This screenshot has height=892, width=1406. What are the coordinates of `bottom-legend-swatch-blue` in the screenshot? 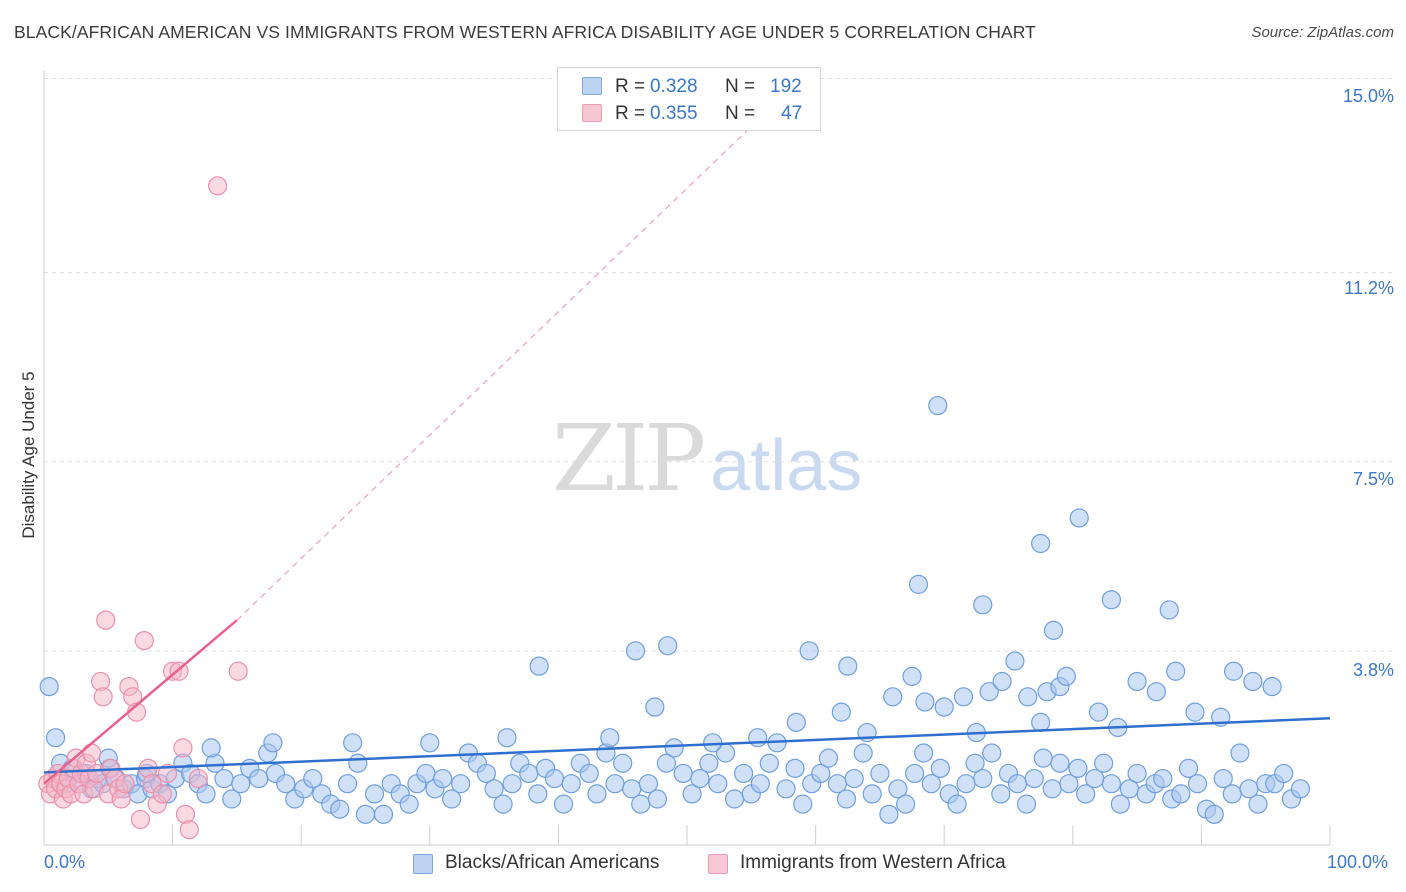 It's located at (423, 864).